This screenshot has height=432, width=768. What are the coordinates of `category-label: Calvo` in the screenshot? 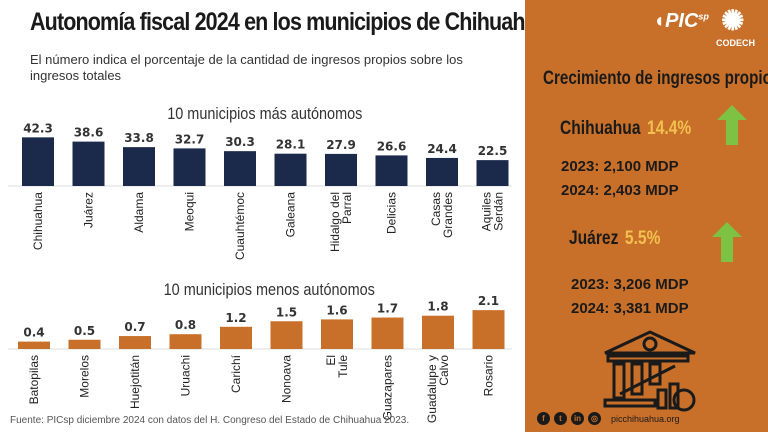 It's located at (444, 370).